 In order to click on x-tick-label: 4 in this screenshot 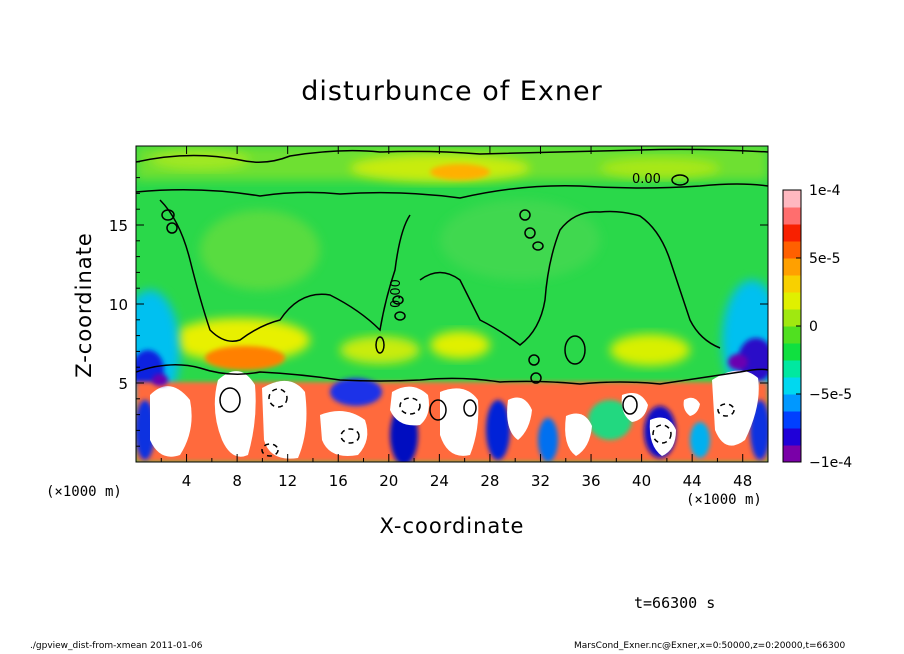, I will do `click(187, 481)`.